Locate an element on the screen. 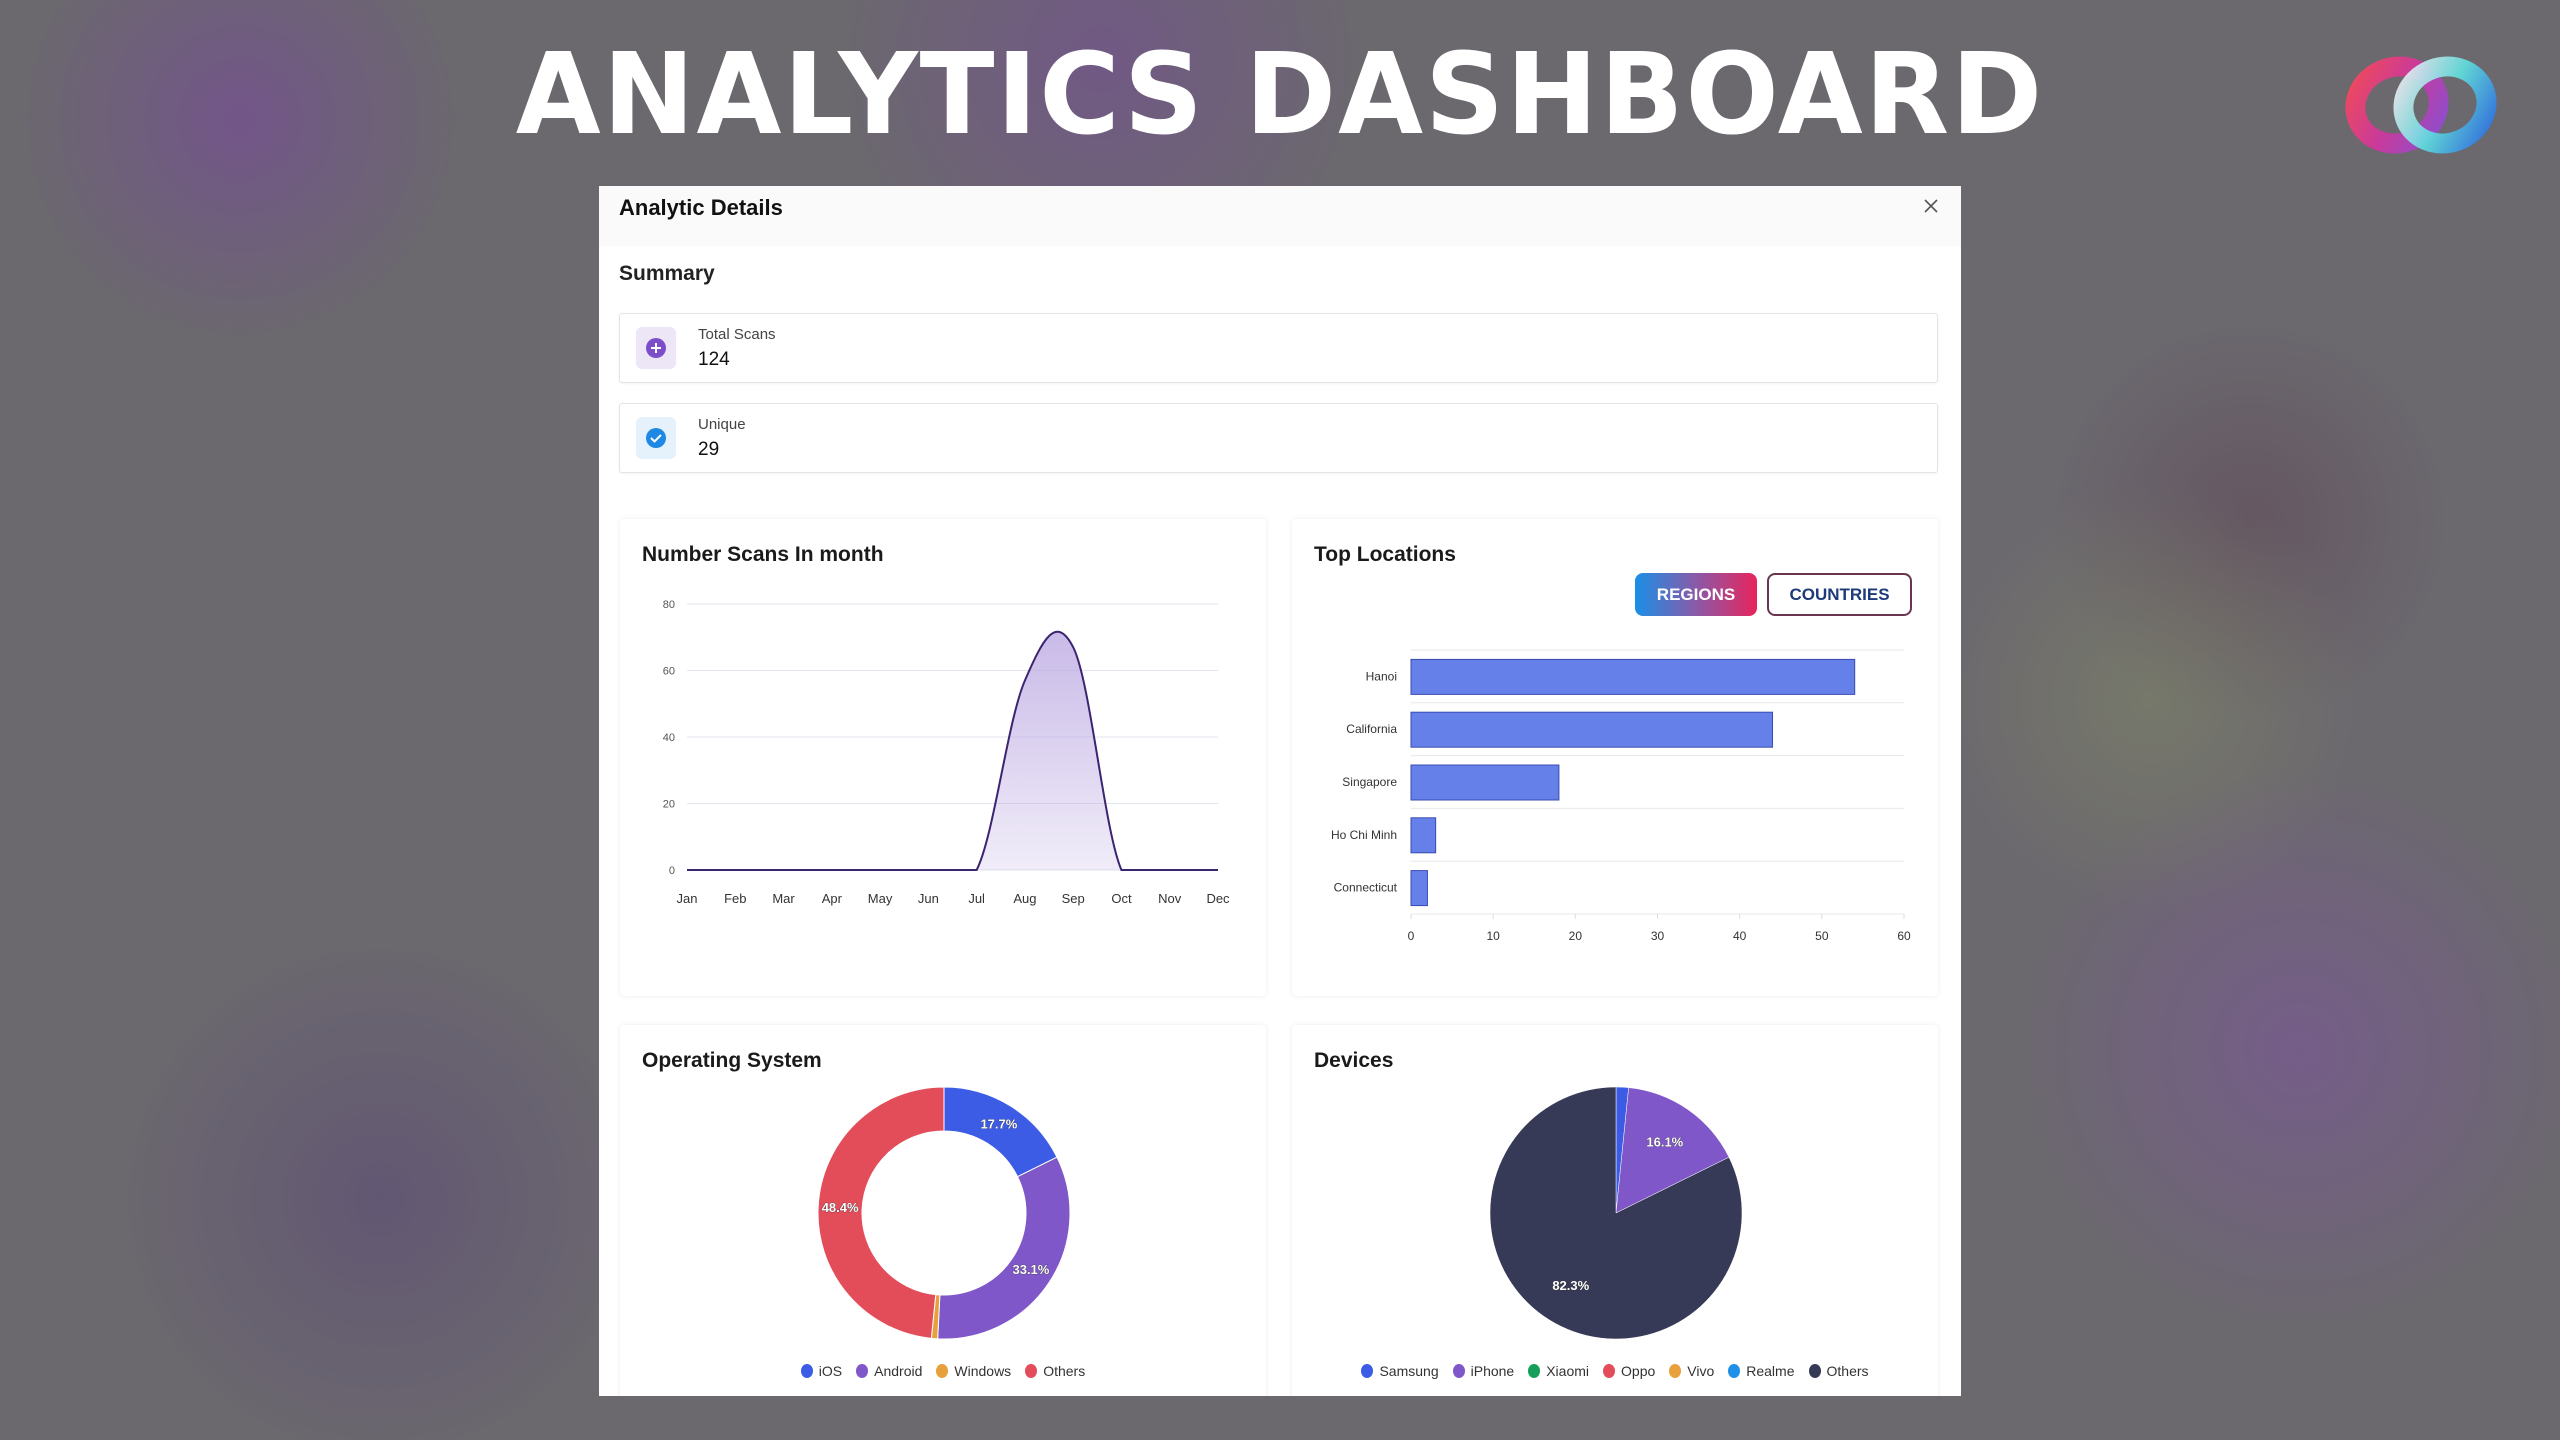 The height and width of the screenshot is (1440, 2560). y-tick-label: 40 is located at coordinates (669, 738).